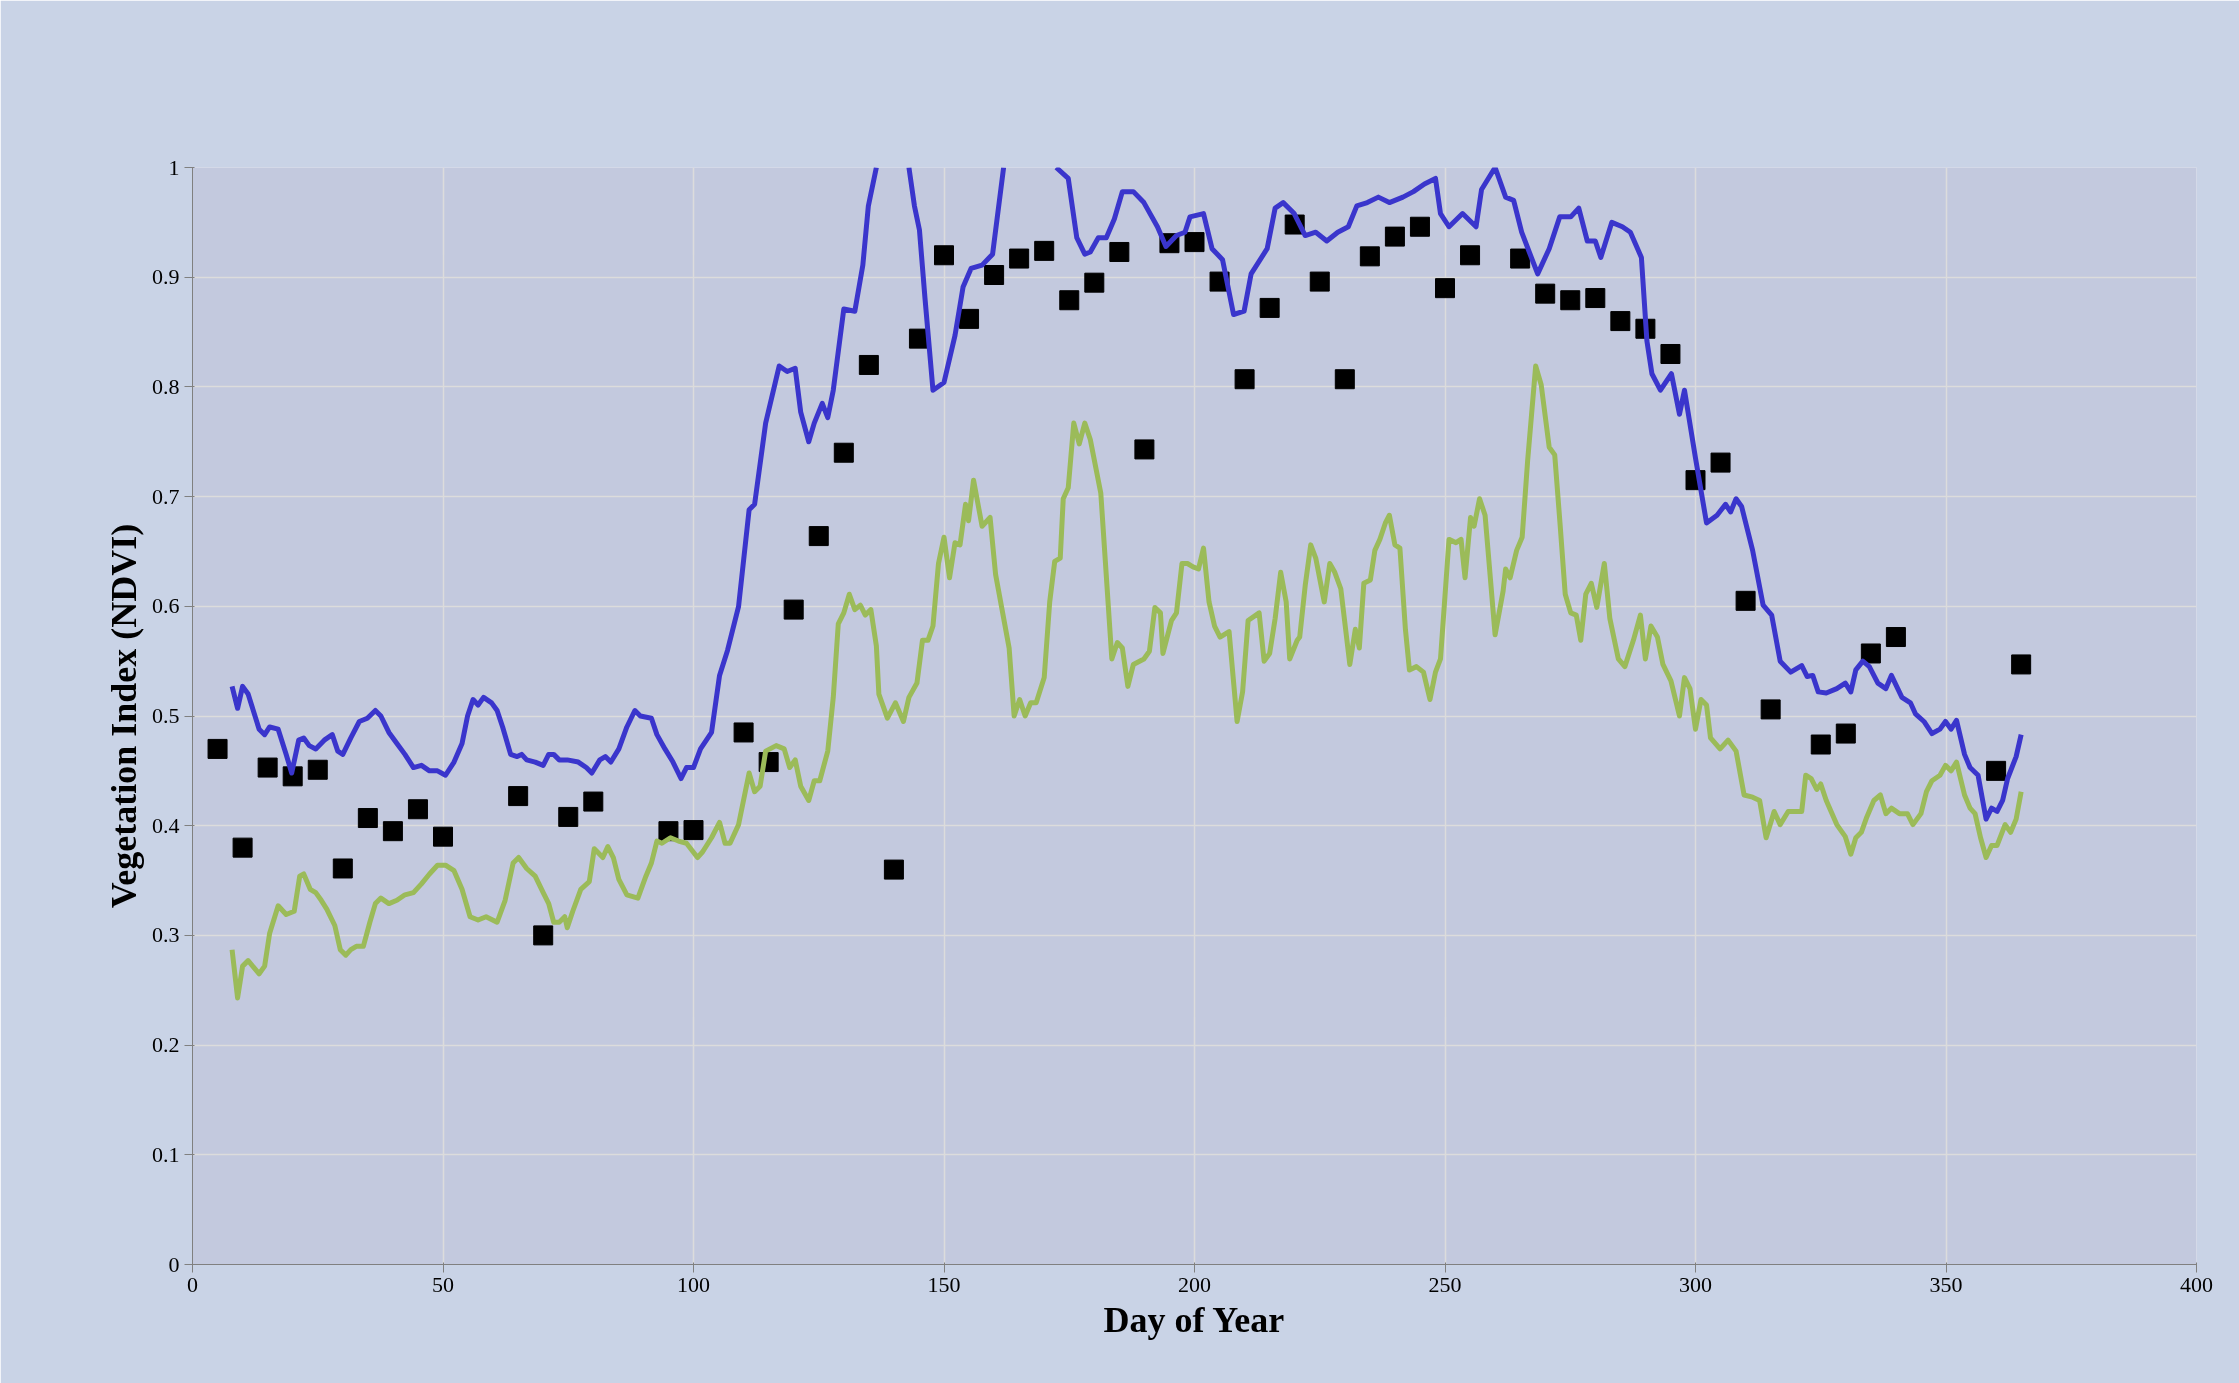 This screenshot has height=1383, width=2239. What do you see at coordinates (693, 1284) in the screenshot?
I see `x-tick-label: 100` at bounding box center [693, 1284].